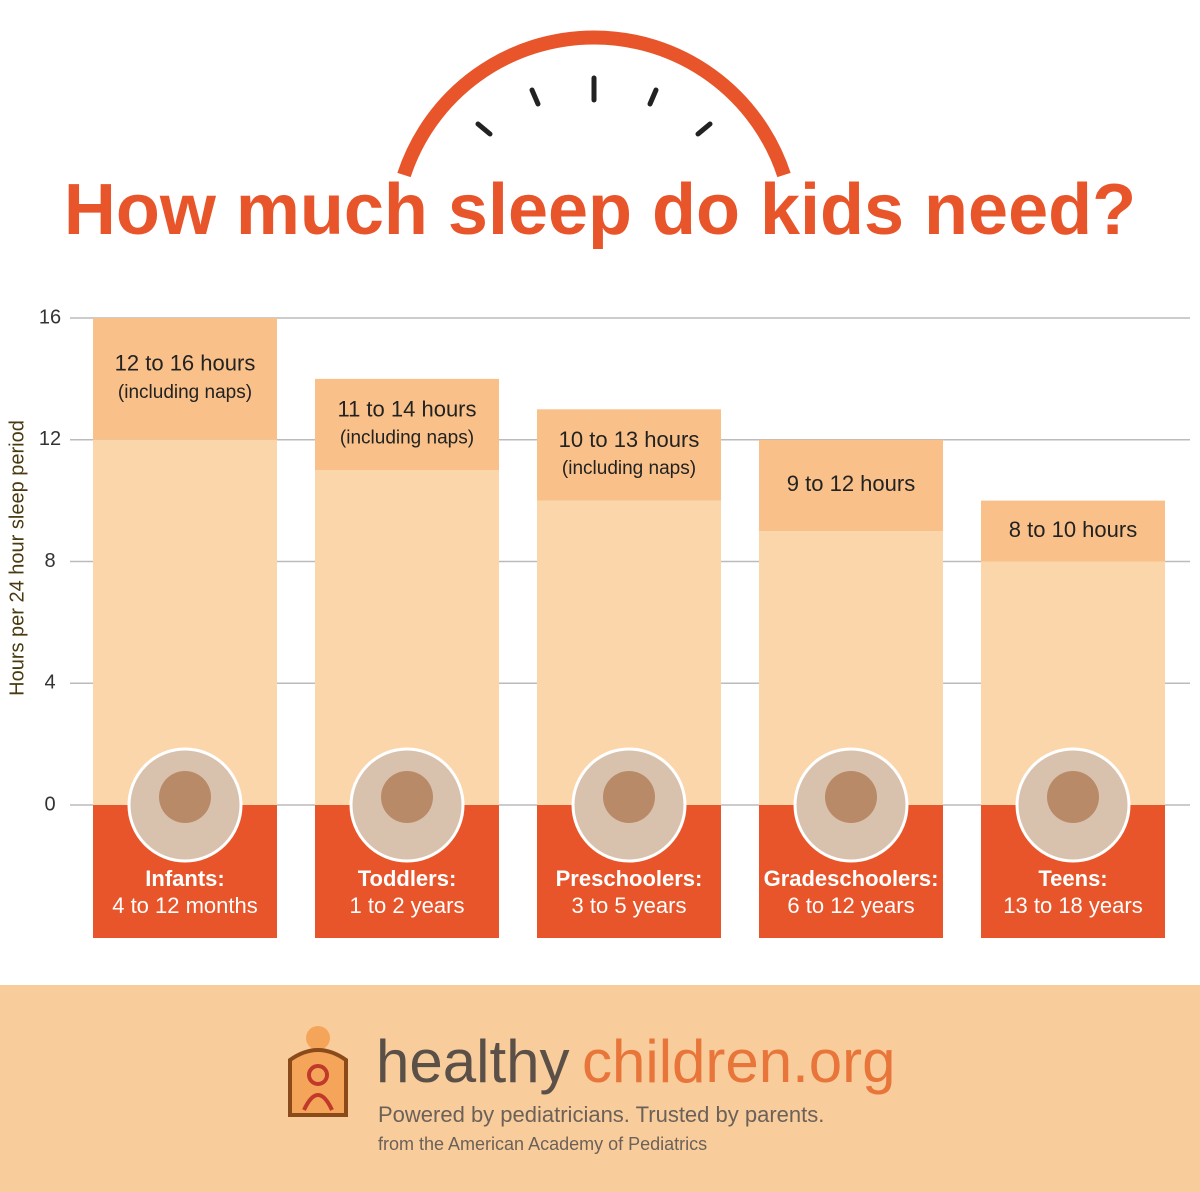 The width and height of the screenshot is (1200, 1192). Describe the element at coordinates (739, 1061) in the screenshot. I see `brand-children: children.org` at that location.